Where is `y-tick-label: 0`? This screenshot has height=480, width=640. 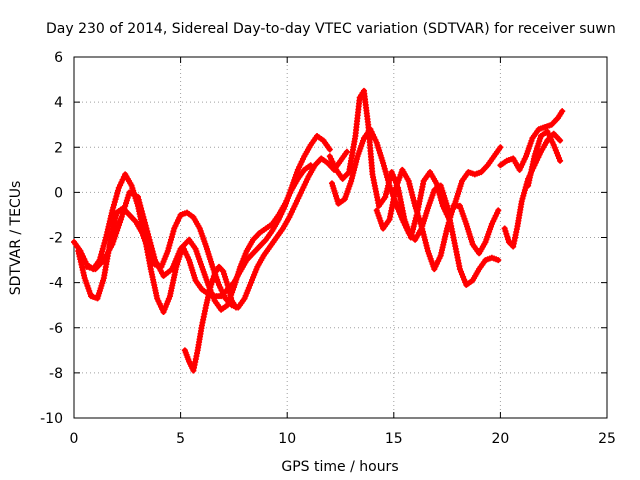
y-tick-label: 0 is located at coordinates (58, 193).